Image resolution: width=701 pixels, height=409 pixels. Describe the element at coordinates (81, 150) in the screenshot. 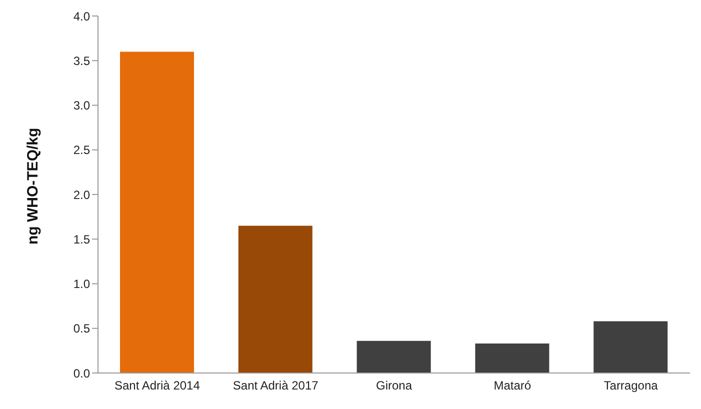

I see `y-tick-label: 2.5` at that location.